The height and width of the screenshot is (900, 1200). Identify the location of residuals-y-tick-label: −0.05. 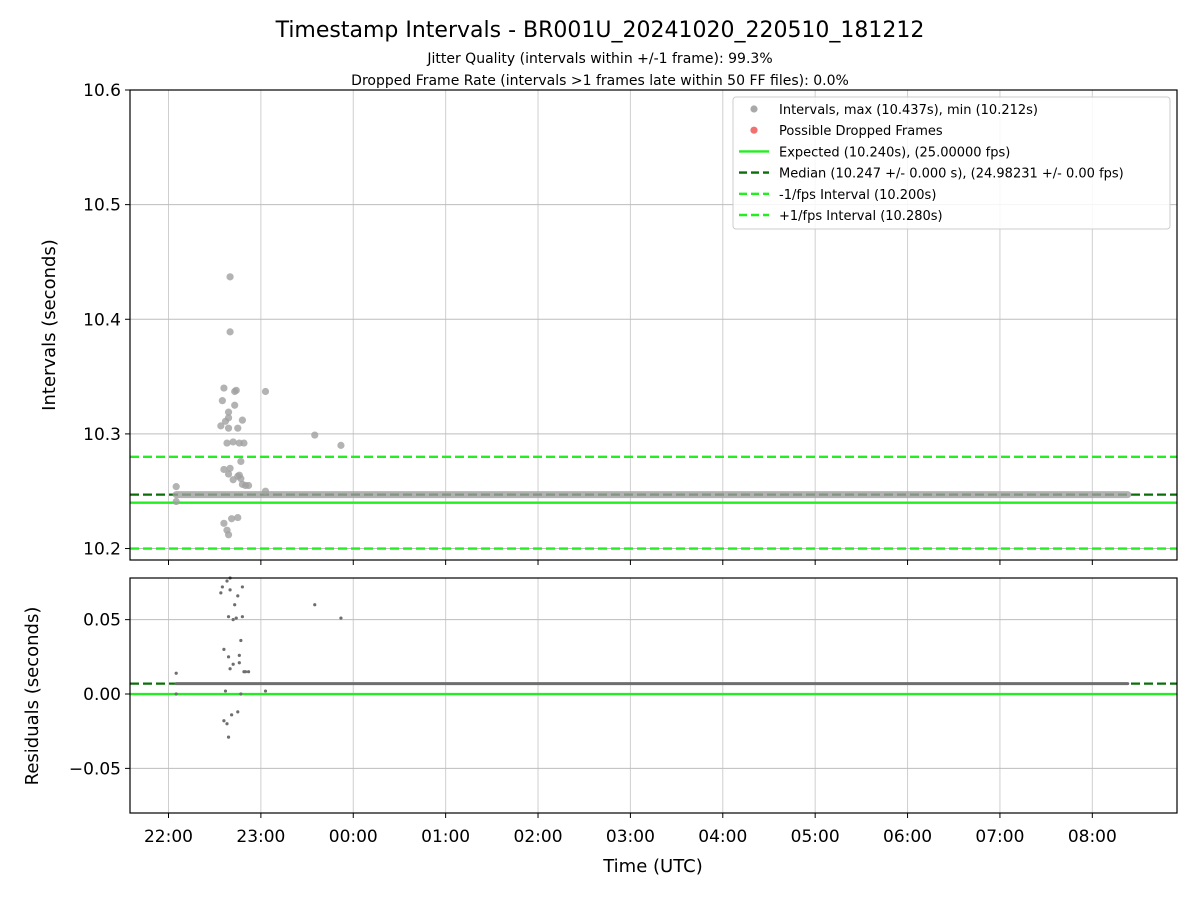
(95, 769).